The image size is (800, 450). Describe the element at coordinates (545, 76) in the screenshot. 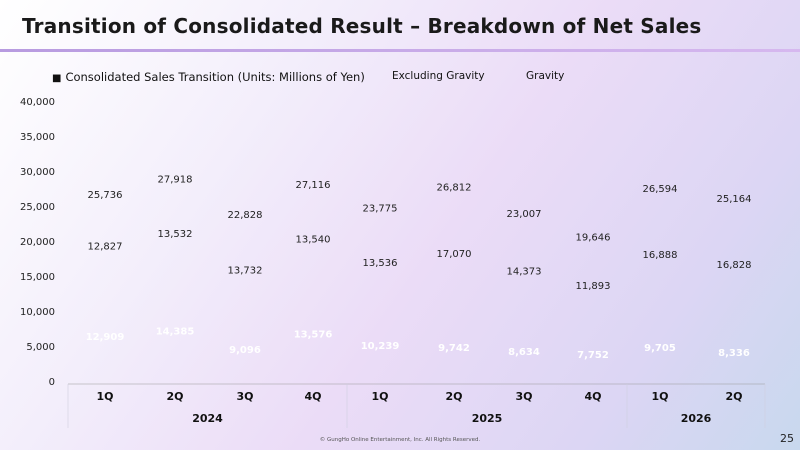

I see `legend-gravity: Gravity` at that location.